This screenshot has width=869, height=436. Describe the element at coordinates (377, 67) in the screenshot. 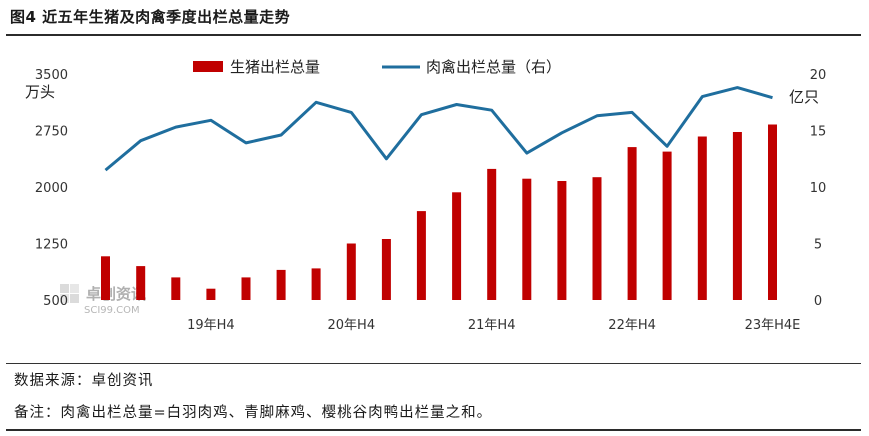

I see `legend: 生猪出栏总量 肉禽出栏总量（右）` at that location.